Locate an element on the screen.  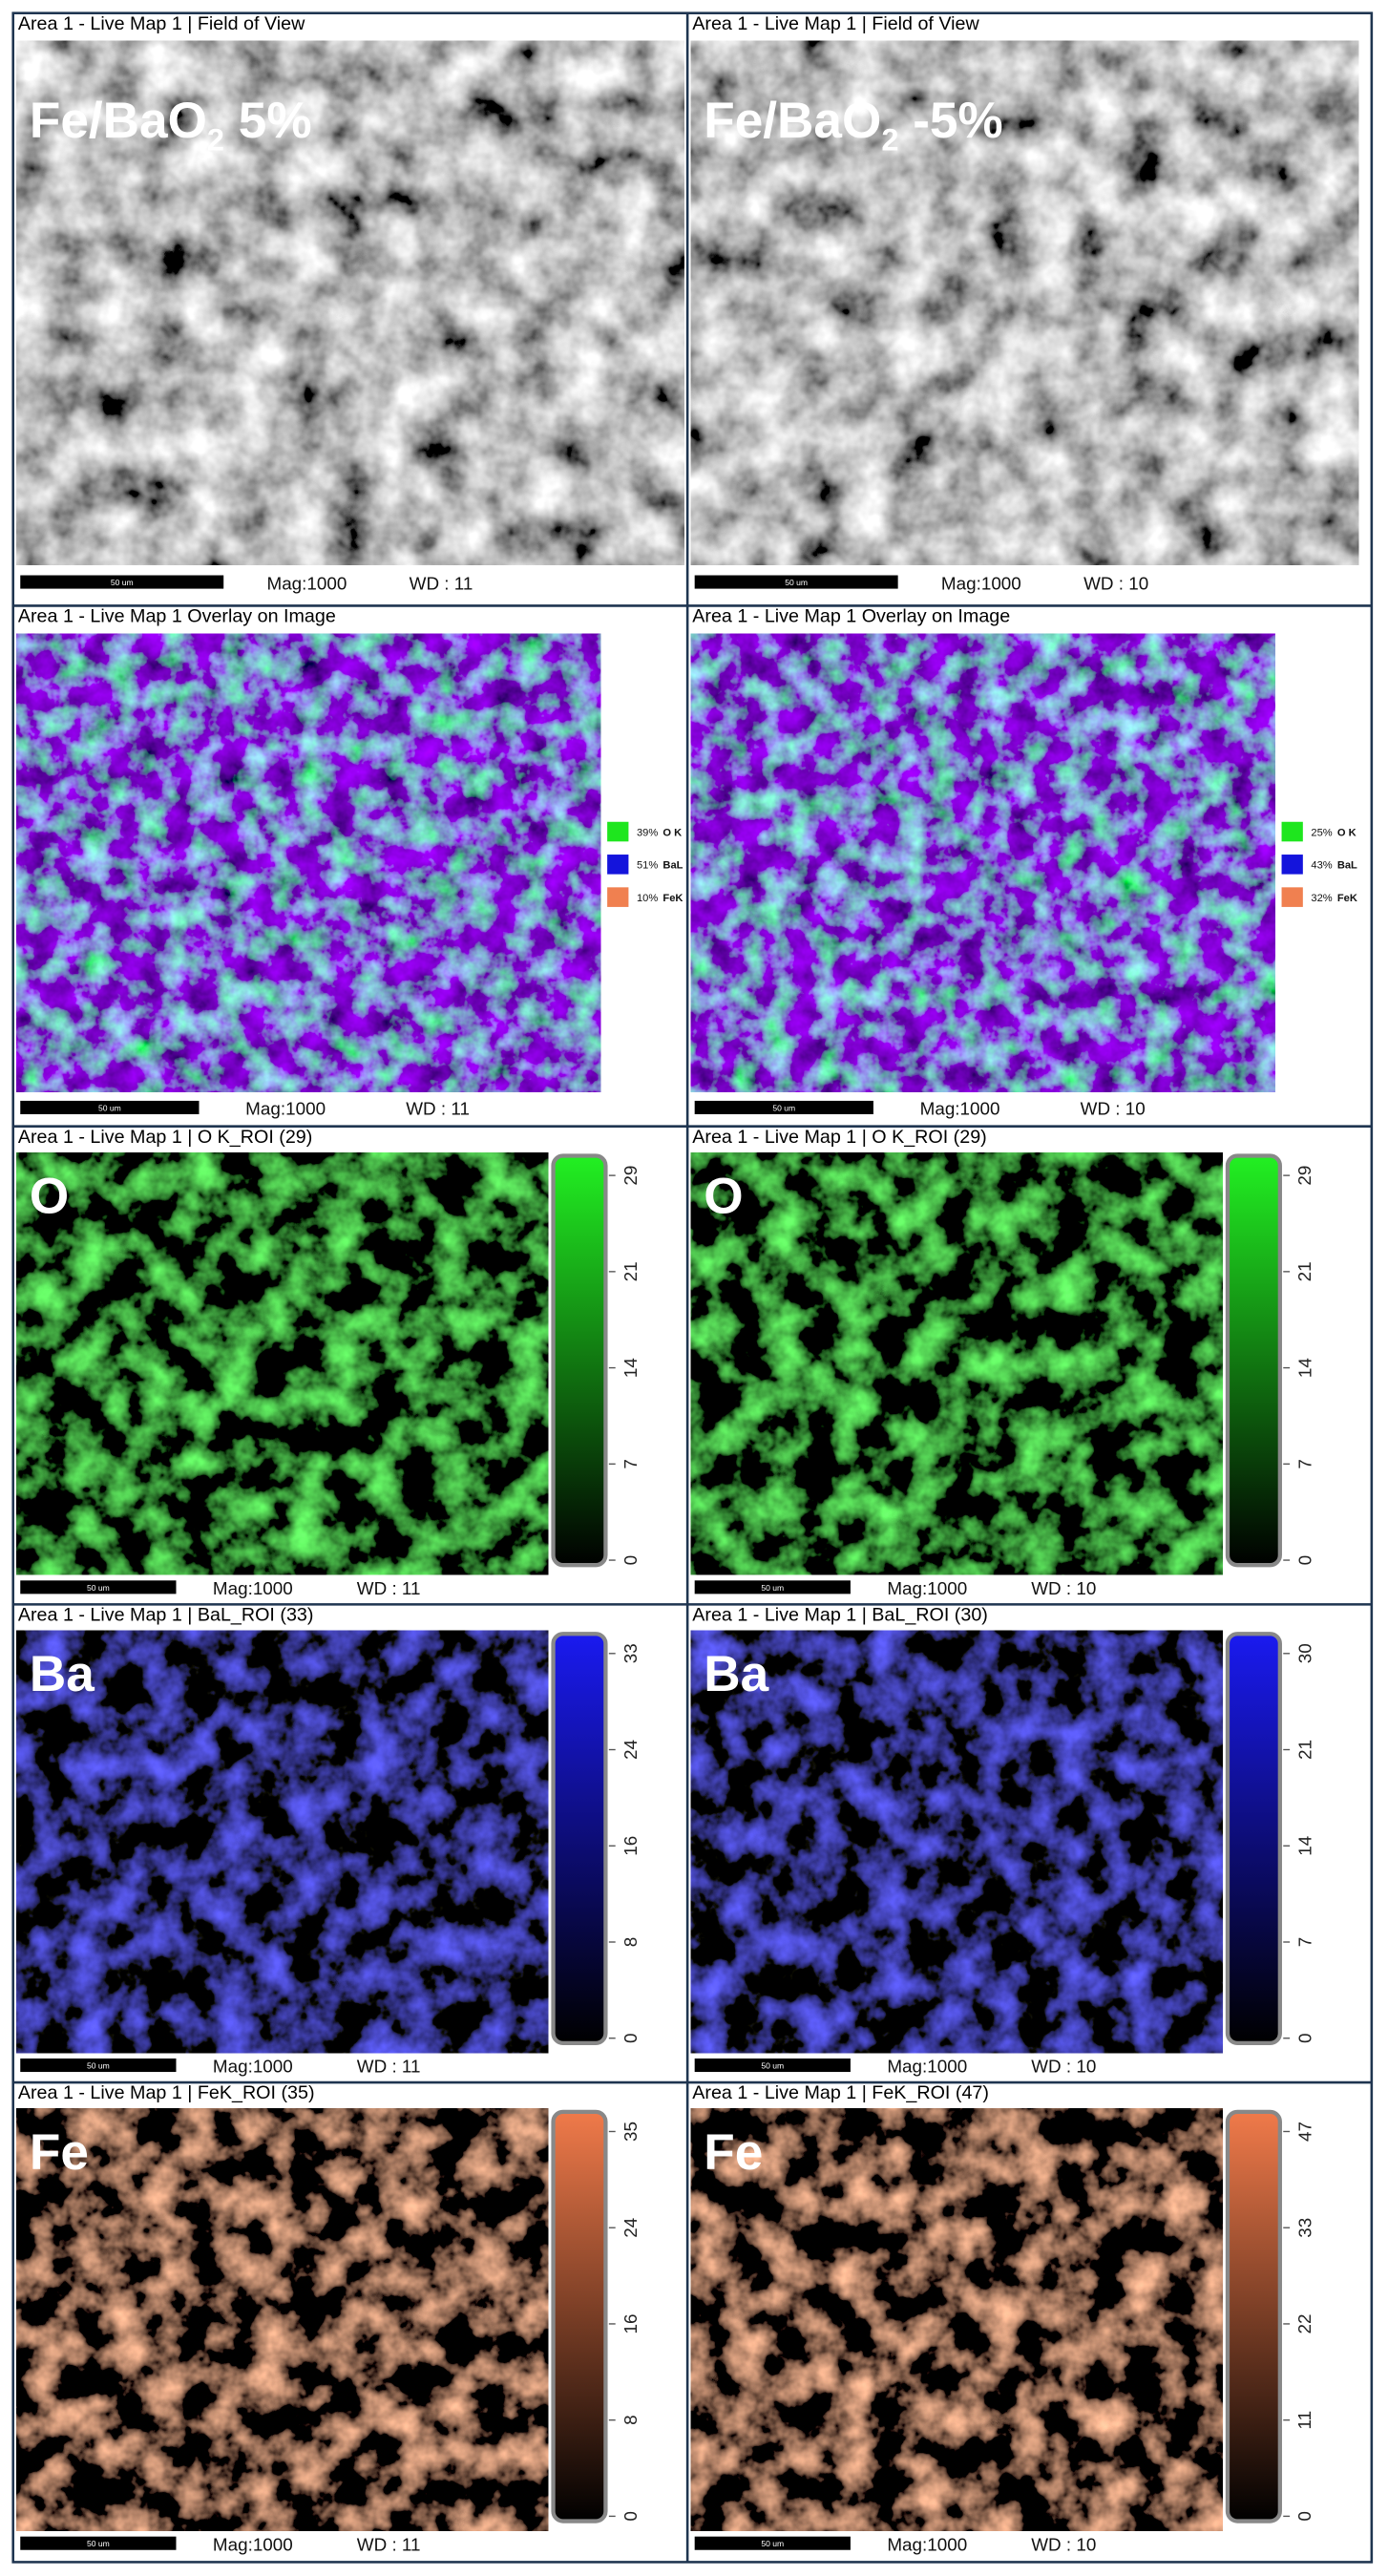
legend-value: 25% is located at coordinates (1321, 832).